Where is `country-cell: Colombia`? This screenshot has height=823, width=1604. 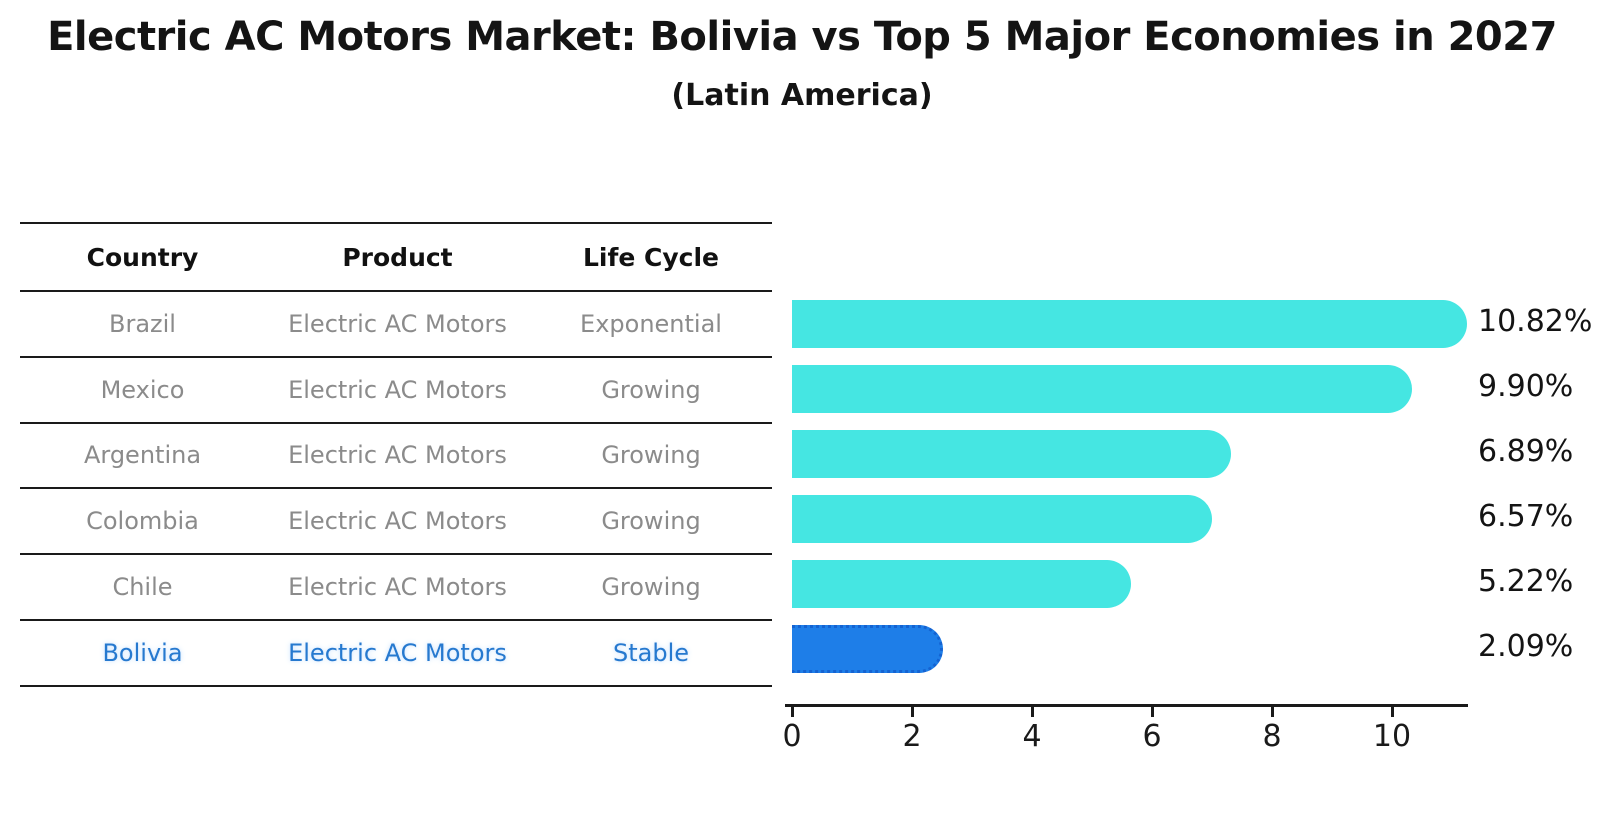 country-cell: Colombia is located at coordinates (142, 521).